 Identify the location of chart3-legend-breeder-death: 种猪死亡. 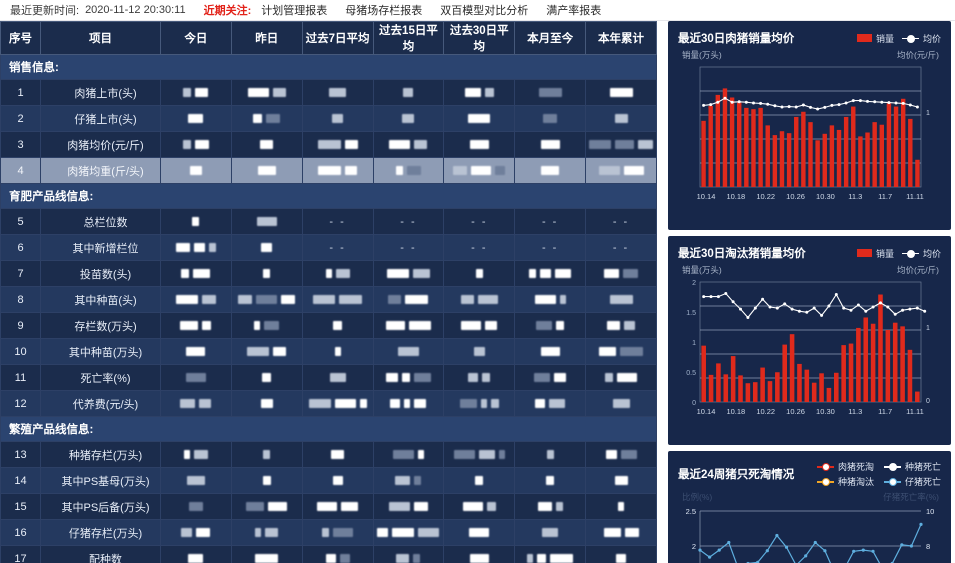
(912, 466).